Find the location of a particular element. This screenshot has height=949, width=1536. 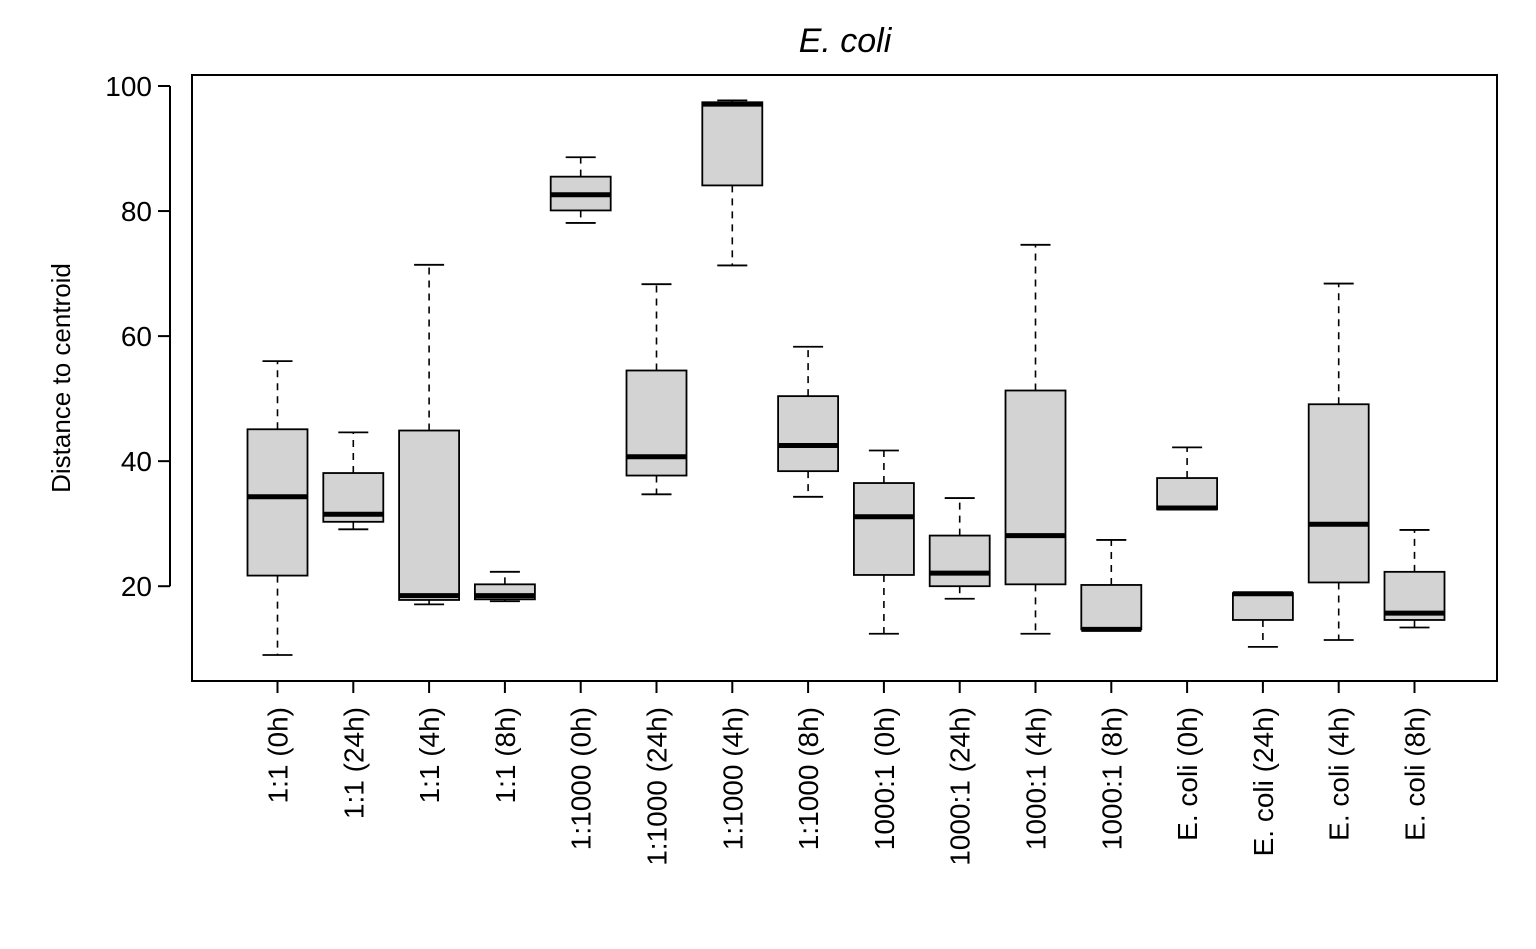

y-tick-label: 100 is located at coordinates (128, 86).